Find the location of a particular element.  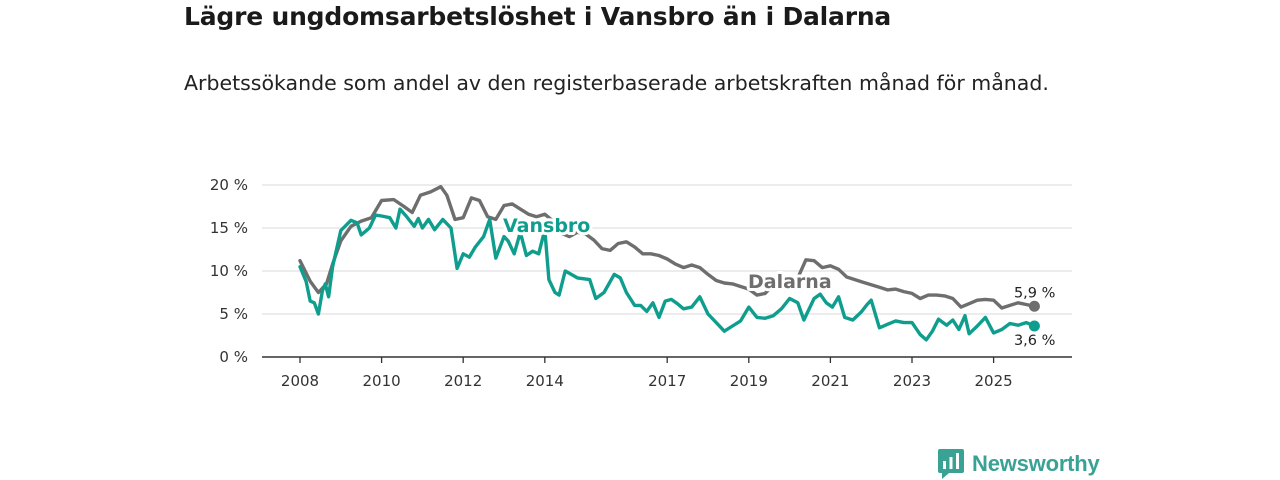

newsworthy-brand: Newsworthy is located at coordinates (1019, 464).